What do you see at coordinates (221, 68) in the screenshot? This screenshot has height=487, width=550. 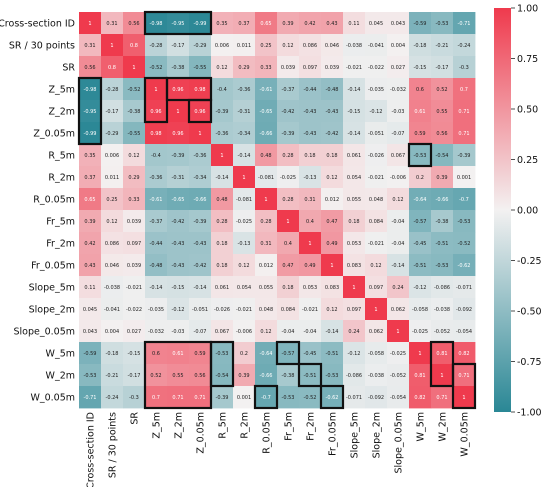 I see `cell-value-r2-c6: 0.12` at bounding box center [221, 68].